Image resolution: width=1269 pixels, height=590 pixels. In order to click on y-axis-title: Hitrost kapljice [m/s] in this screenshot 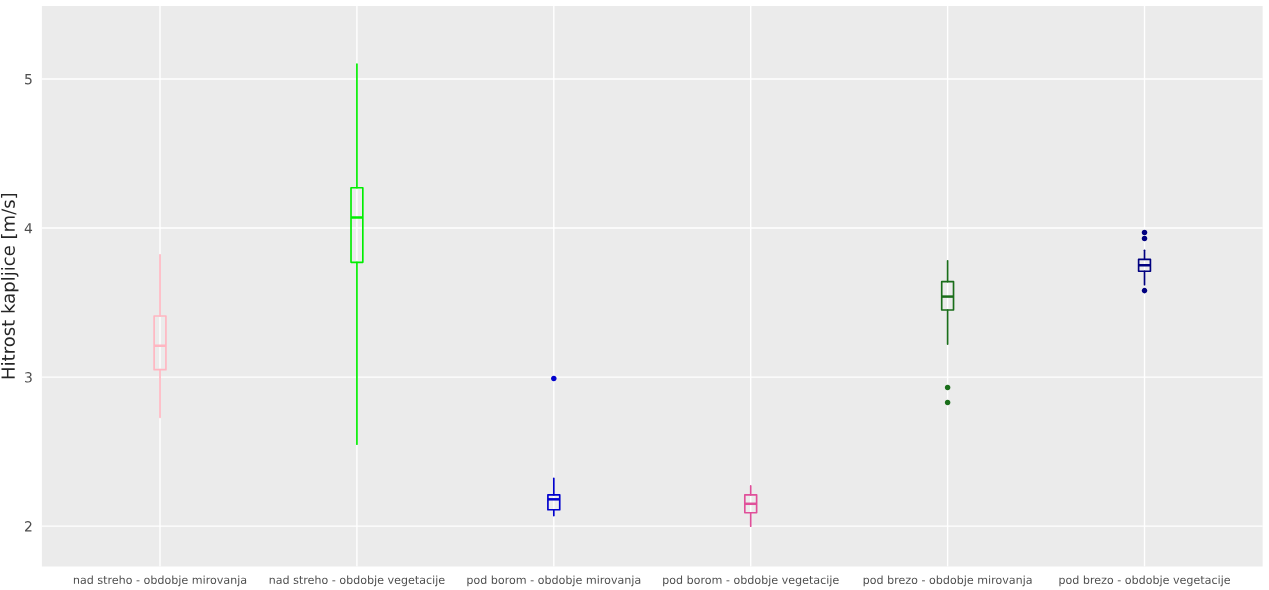, I will do `click(9, 286)`.